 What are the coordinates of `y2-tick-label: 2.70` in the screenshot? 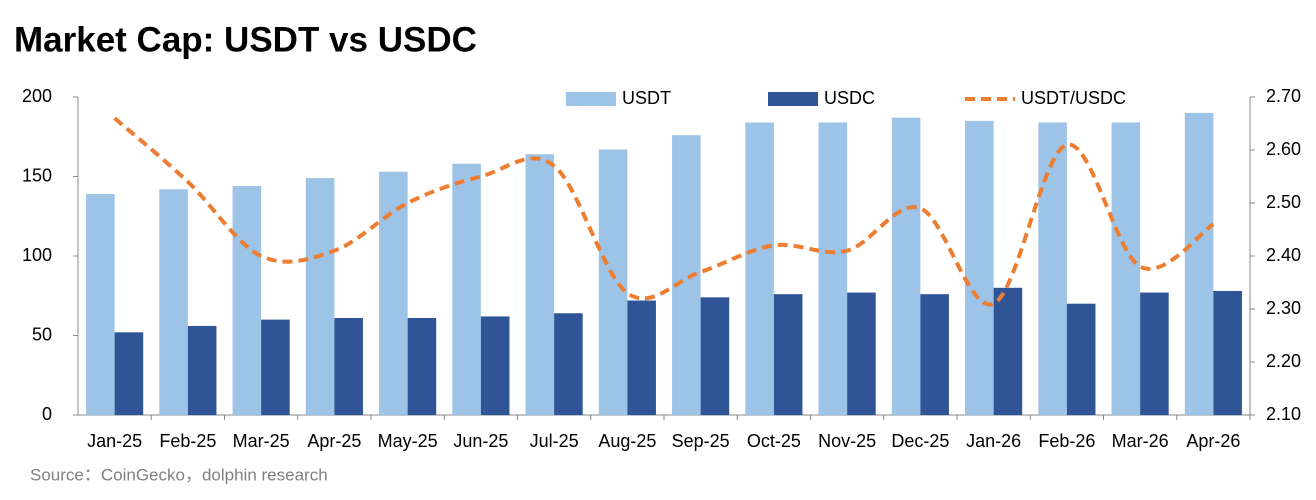 It's located at (1283, 96).